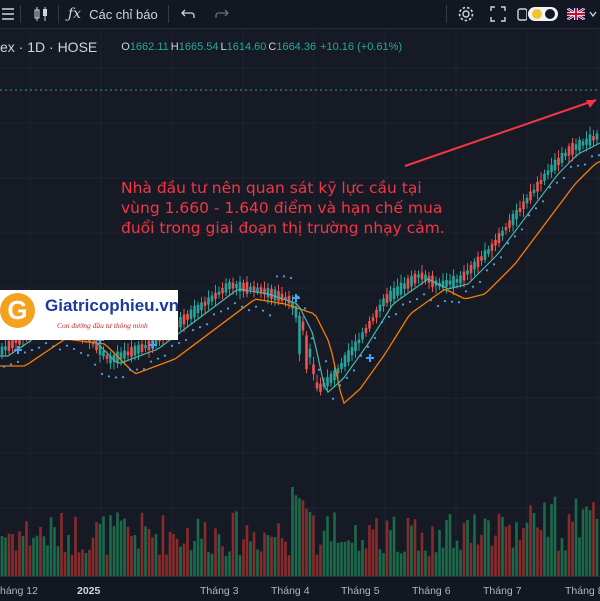 Image resolution: width=600 pixels, height=601 pixels. What do you see at coordinates (370, 358) in the screenshot?
I see `signal-marker` at bounding box center [370, 358].